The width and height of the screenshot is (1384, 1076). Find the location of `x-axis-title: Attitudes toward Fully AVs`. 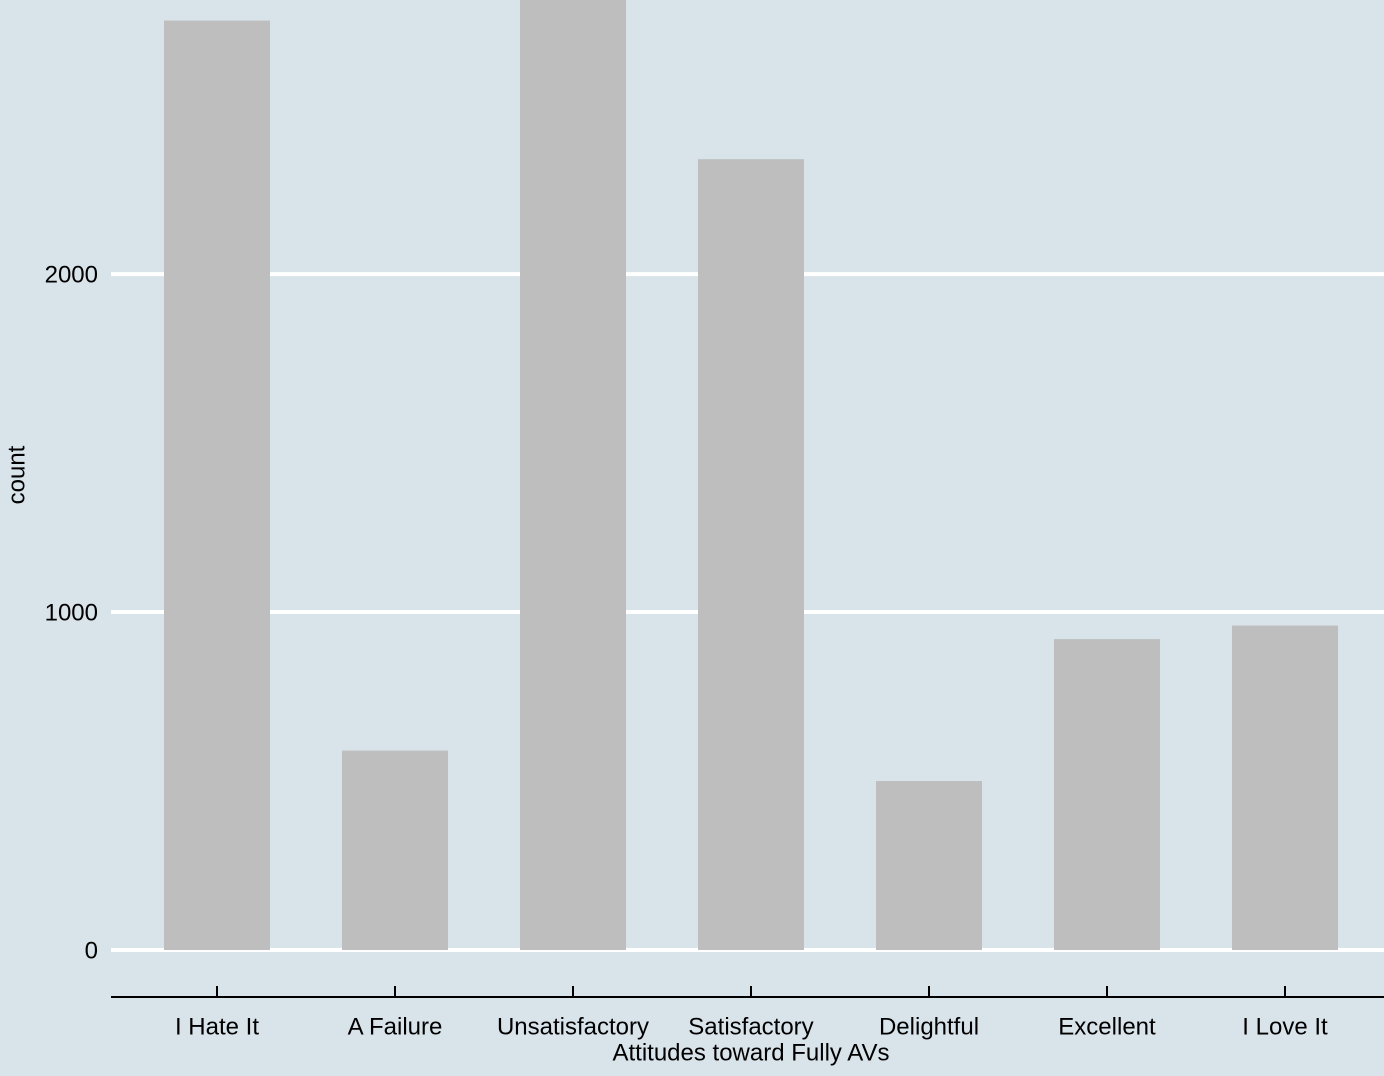

x-axis-title: Attitudes toward Fully AVs is located at coordinates (750, 1052).